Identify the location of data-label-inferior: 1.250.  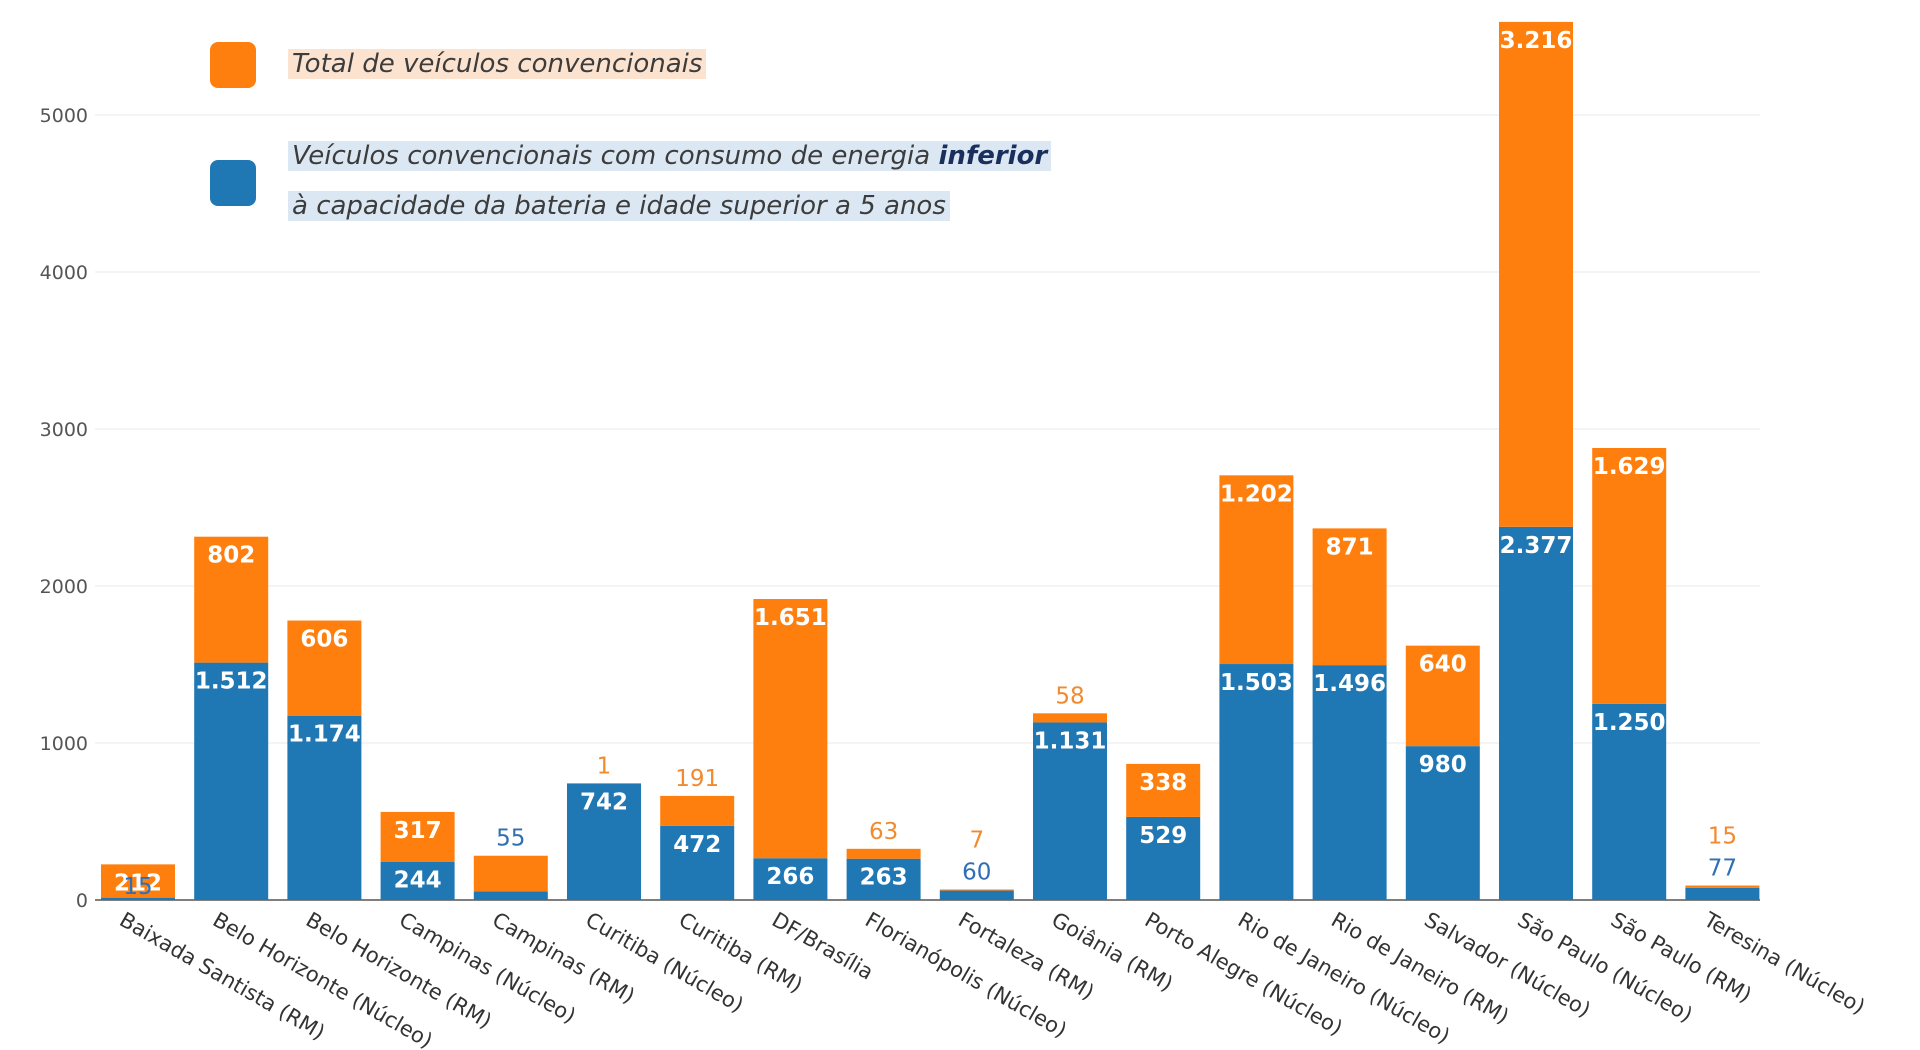
(1629, 723).